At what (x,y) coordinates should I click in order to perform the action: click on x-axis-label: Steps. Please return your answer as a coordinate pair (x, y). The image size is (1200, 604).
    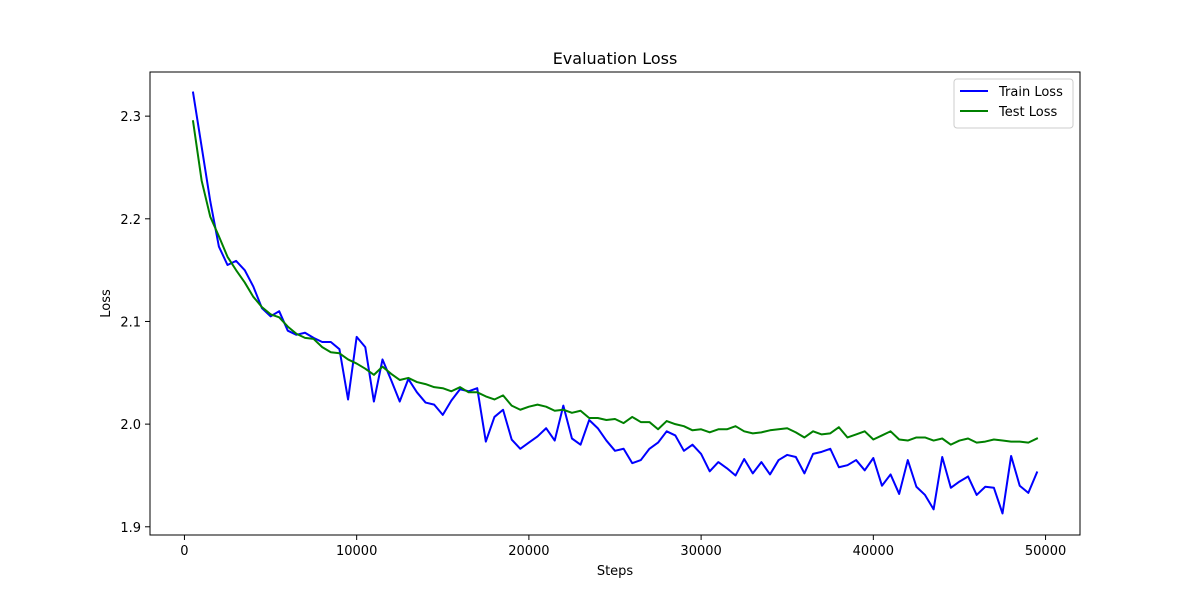
    Looking at the image, I should click on (615, 571).